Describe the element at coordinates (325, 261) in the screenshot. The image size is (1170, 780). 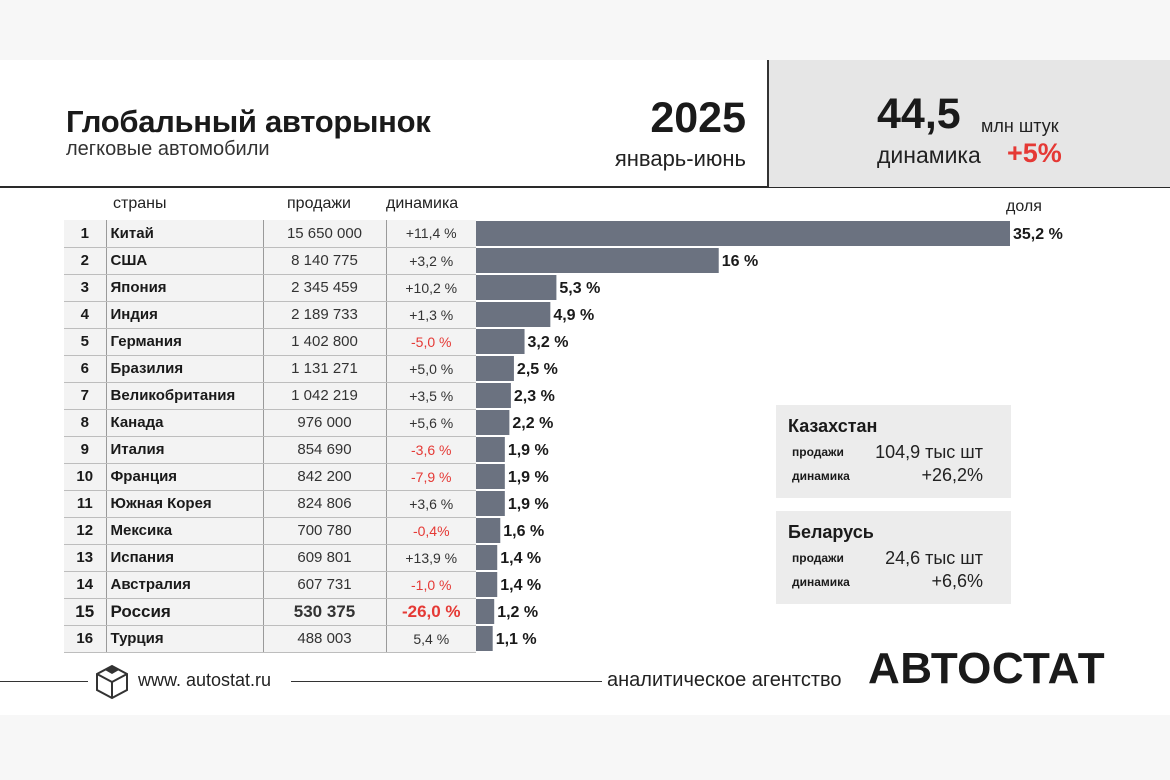
I see `sales-cell: 8 140 775` at that location.